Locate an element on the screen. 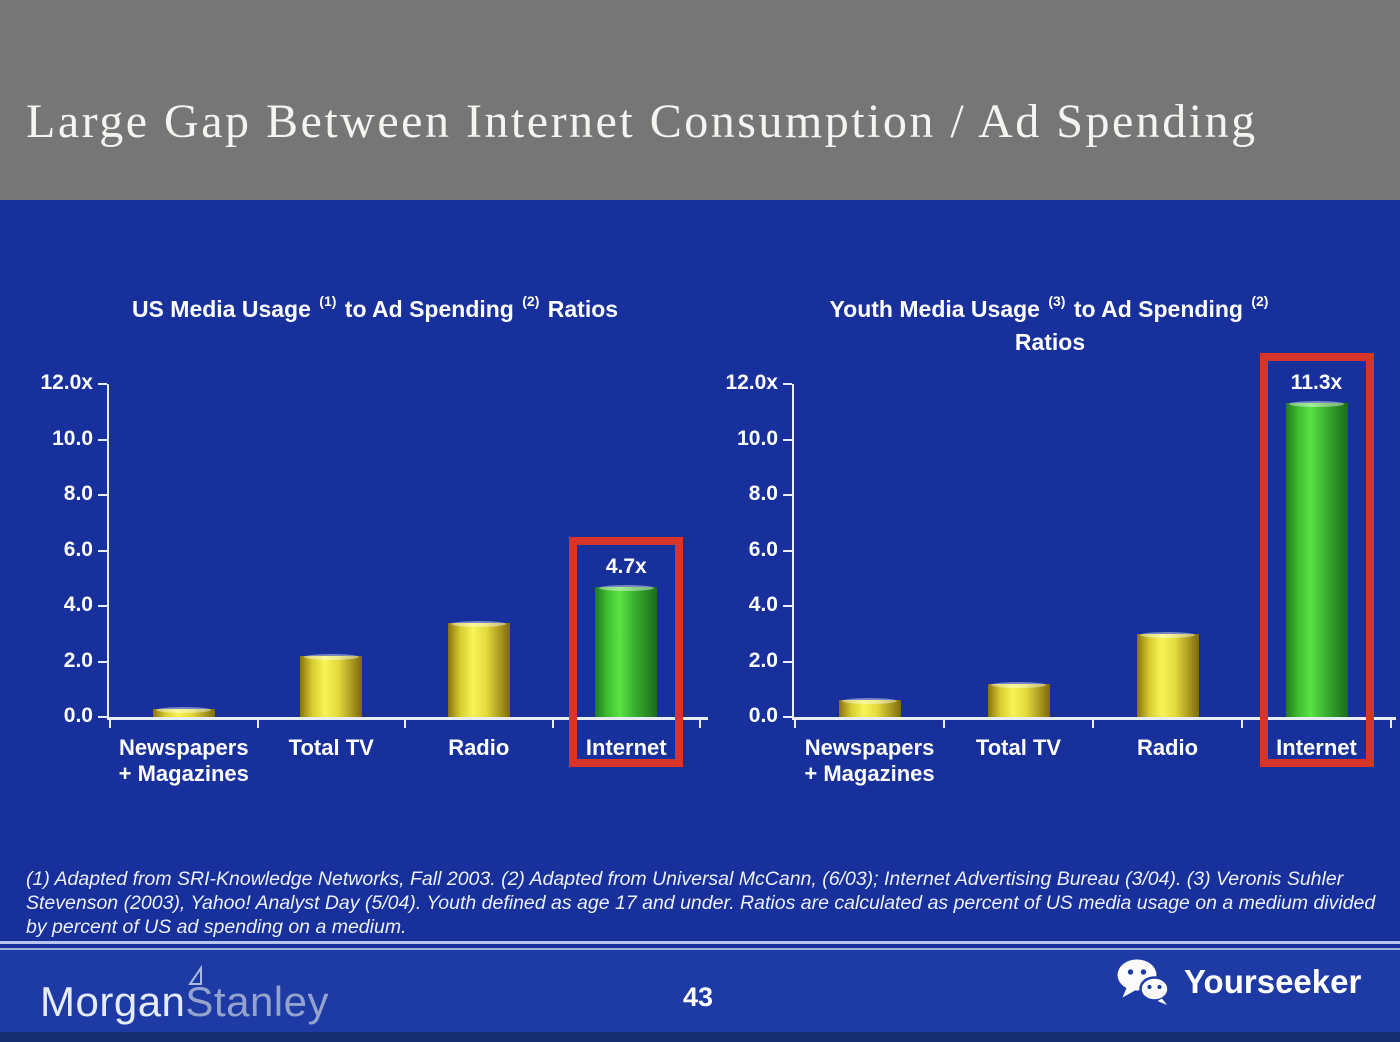  morgan-stanley-flag-icon is located at coordinates (195, 975).